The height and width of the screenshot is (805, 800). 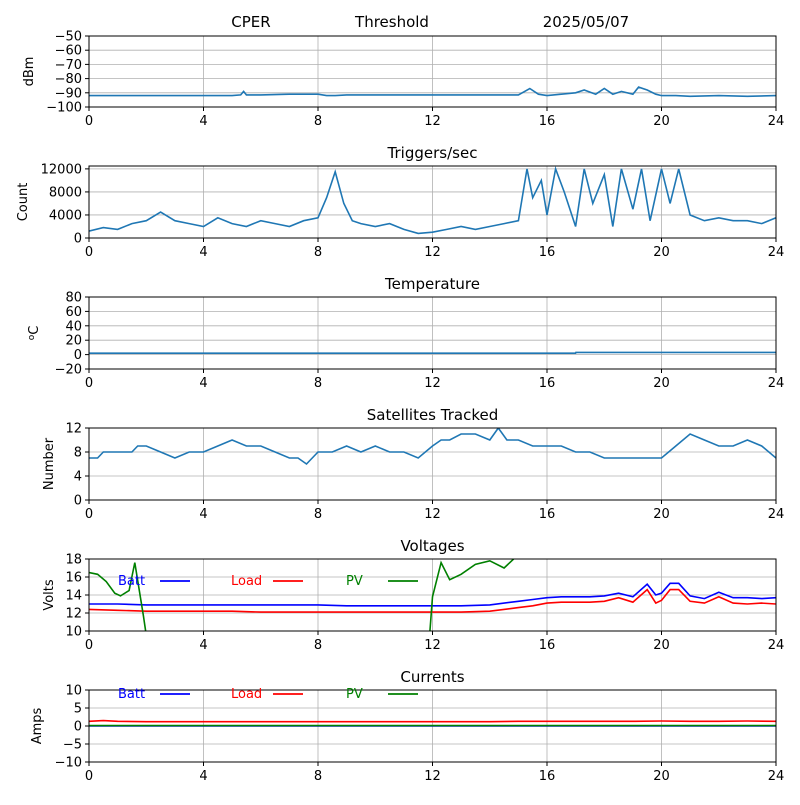 What do you see at coordinates (29, 72) in the screenshot?
I see `y-axis-label: dBm` at bounding box center [29, 72].